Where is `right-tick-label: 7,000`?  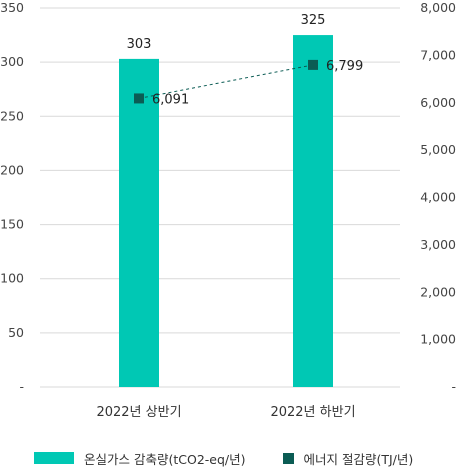
right-tick-label: 7,000 is located at coordinates (438, 54).